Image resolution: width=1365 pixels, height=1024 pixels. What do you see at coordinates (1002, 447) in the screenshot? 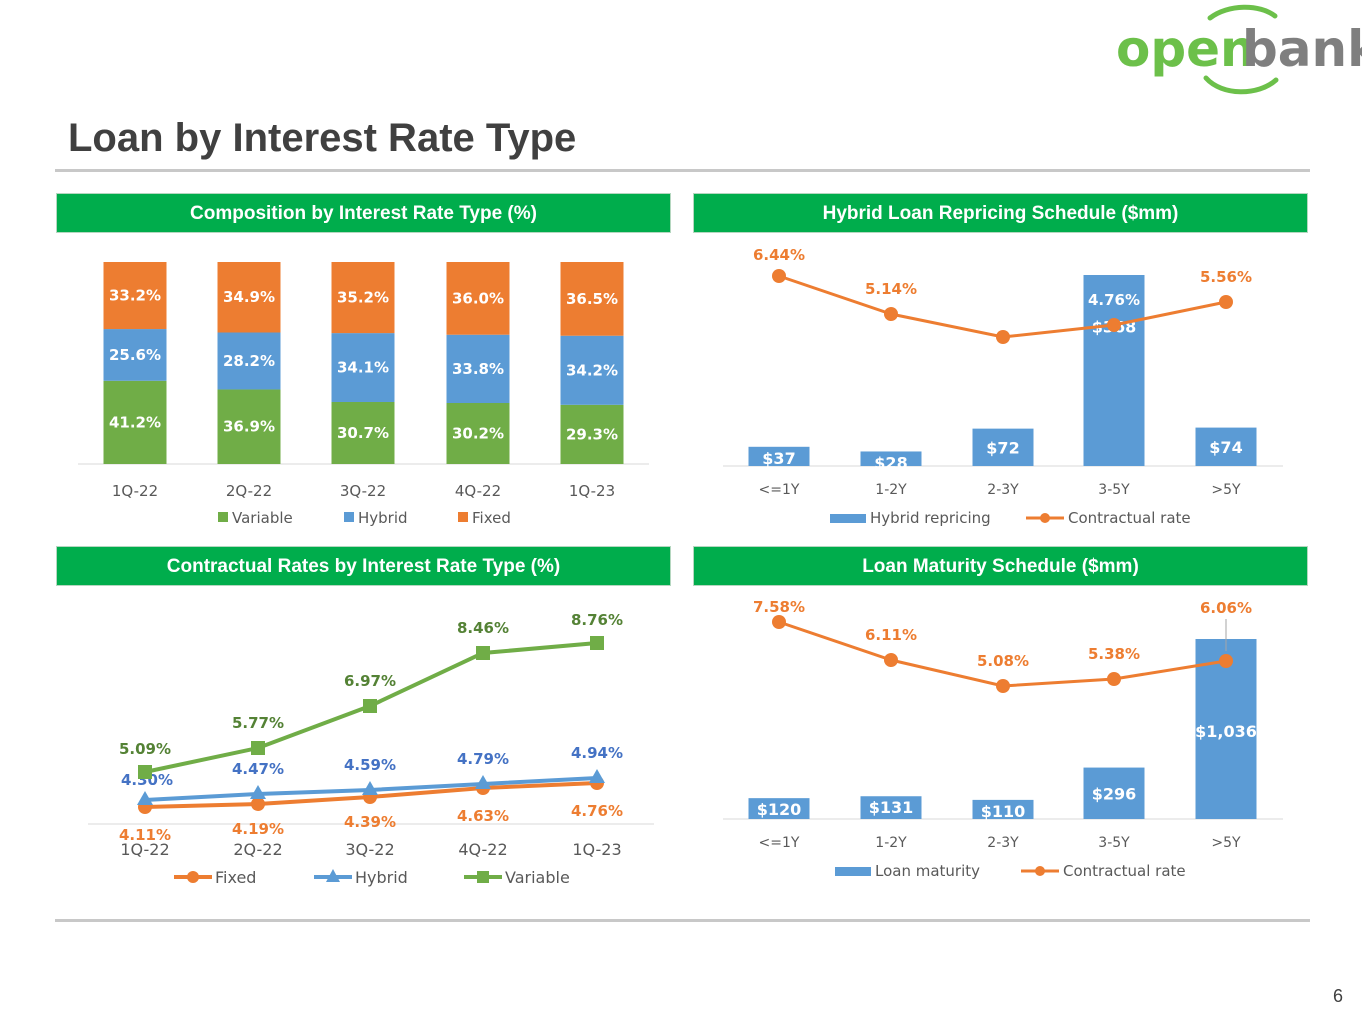
I see `bar-data-label: $72` at bounding box center [1002, 447].